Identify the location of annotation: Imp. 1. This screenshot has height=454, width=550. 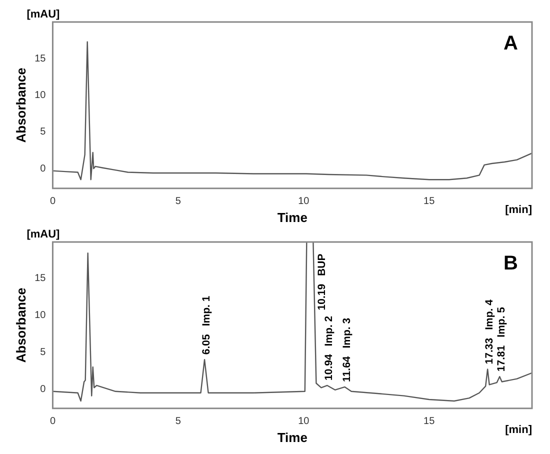
(206, 311).